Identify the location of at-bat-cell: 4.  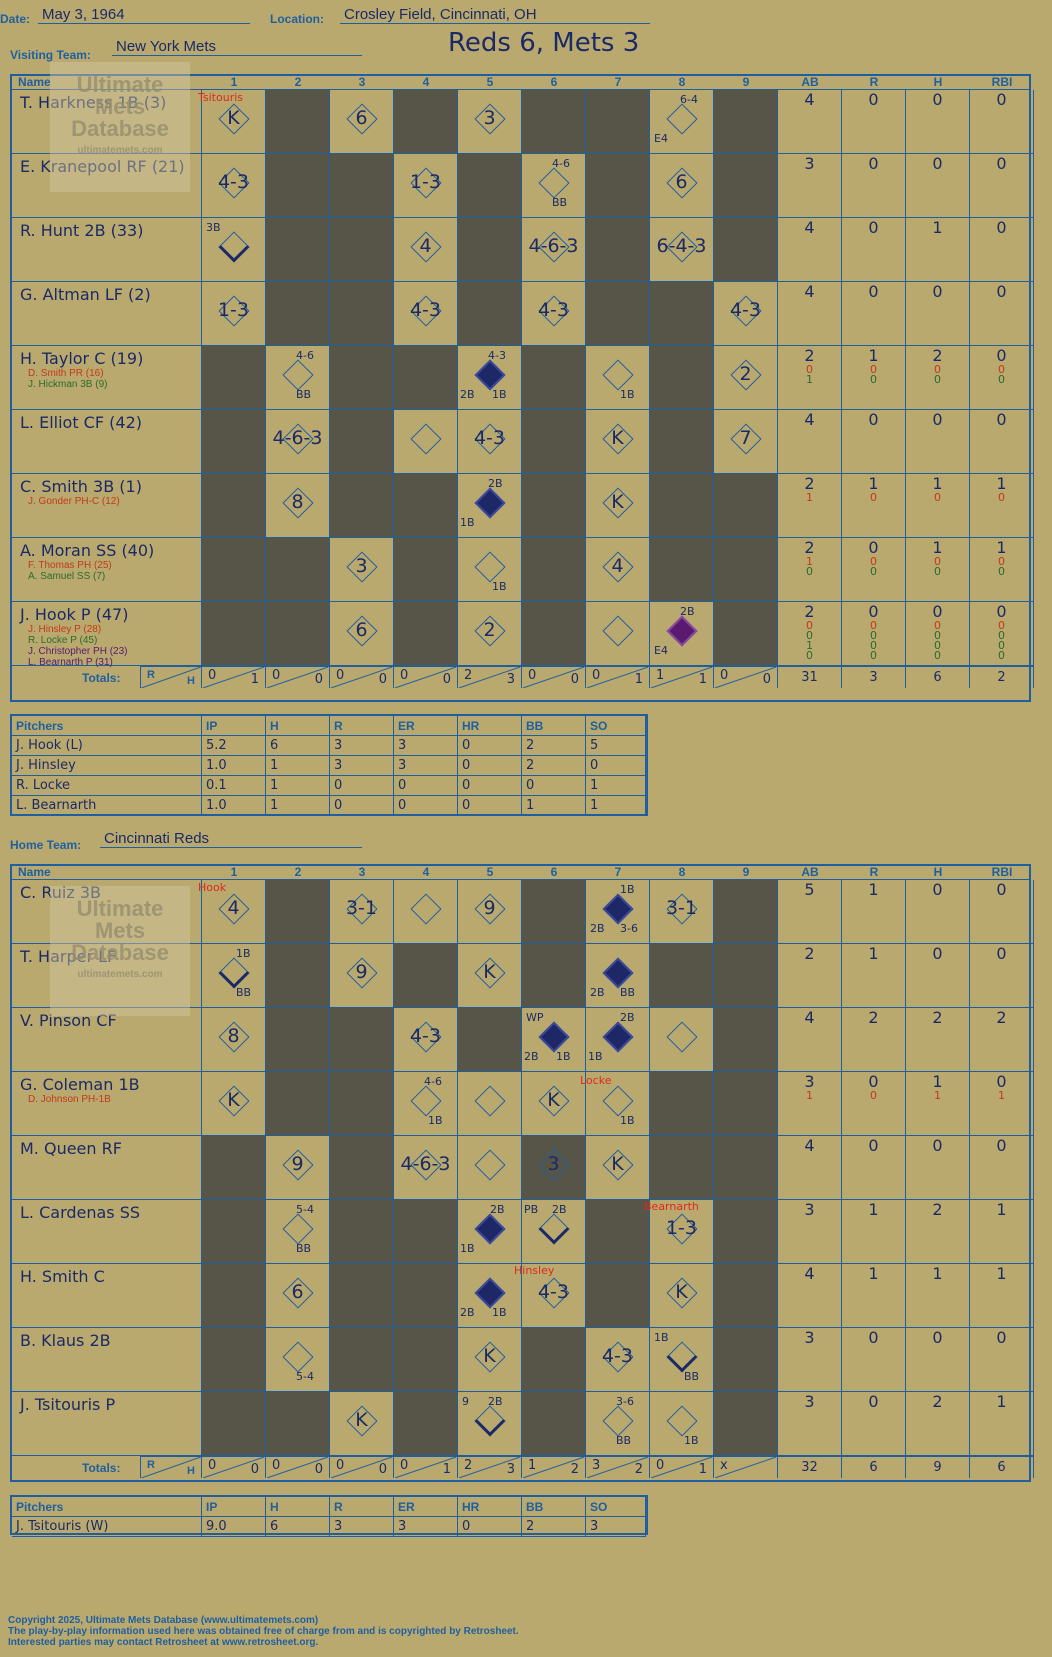
(426, 250).